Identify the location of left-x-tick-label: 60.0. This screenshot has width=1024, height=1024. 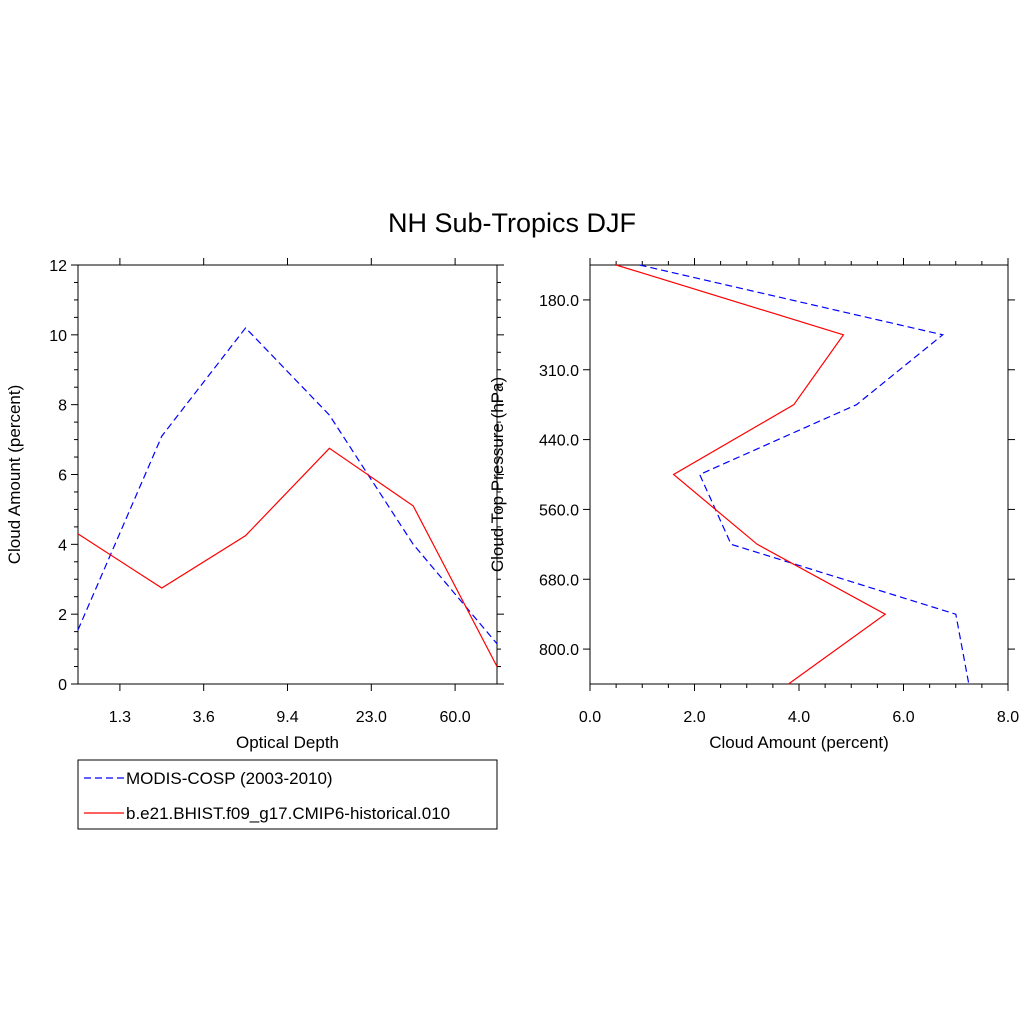
(455, 717).